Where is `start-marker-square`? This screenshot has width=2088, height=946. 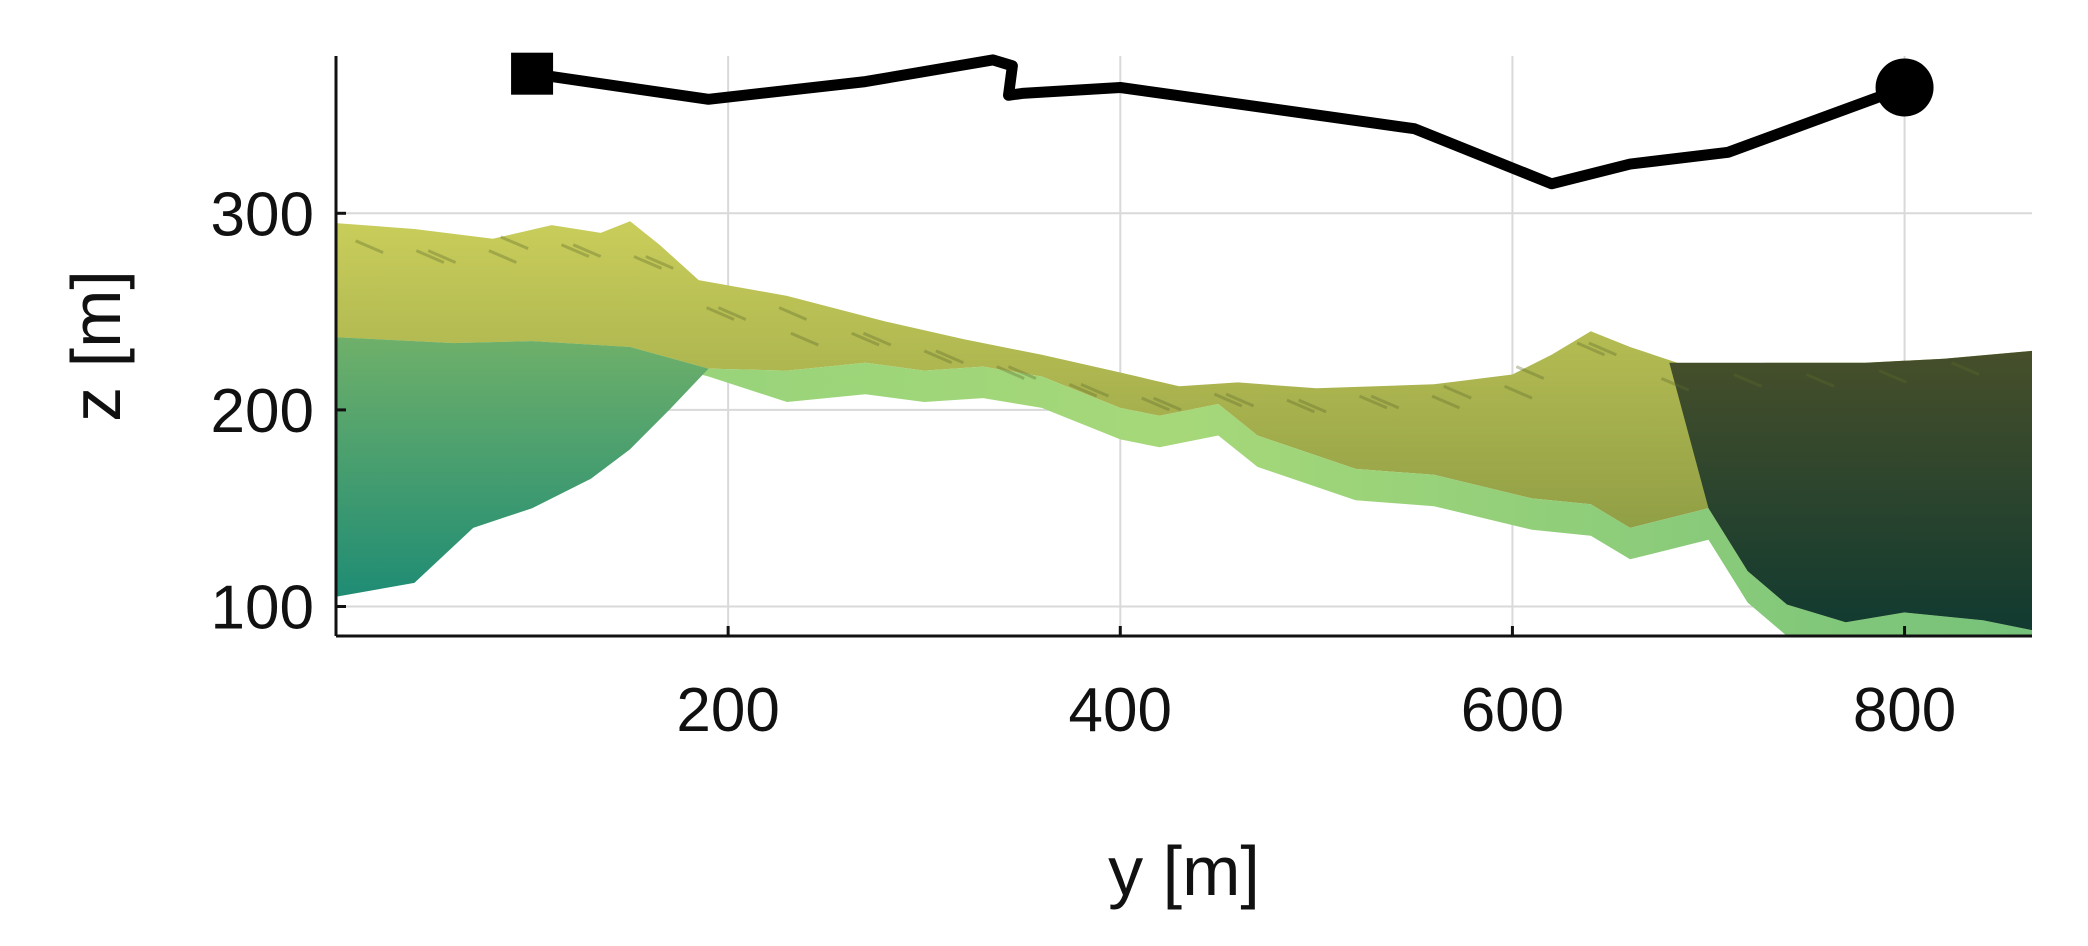 start-marker-square is located at coordinates (532, 73).